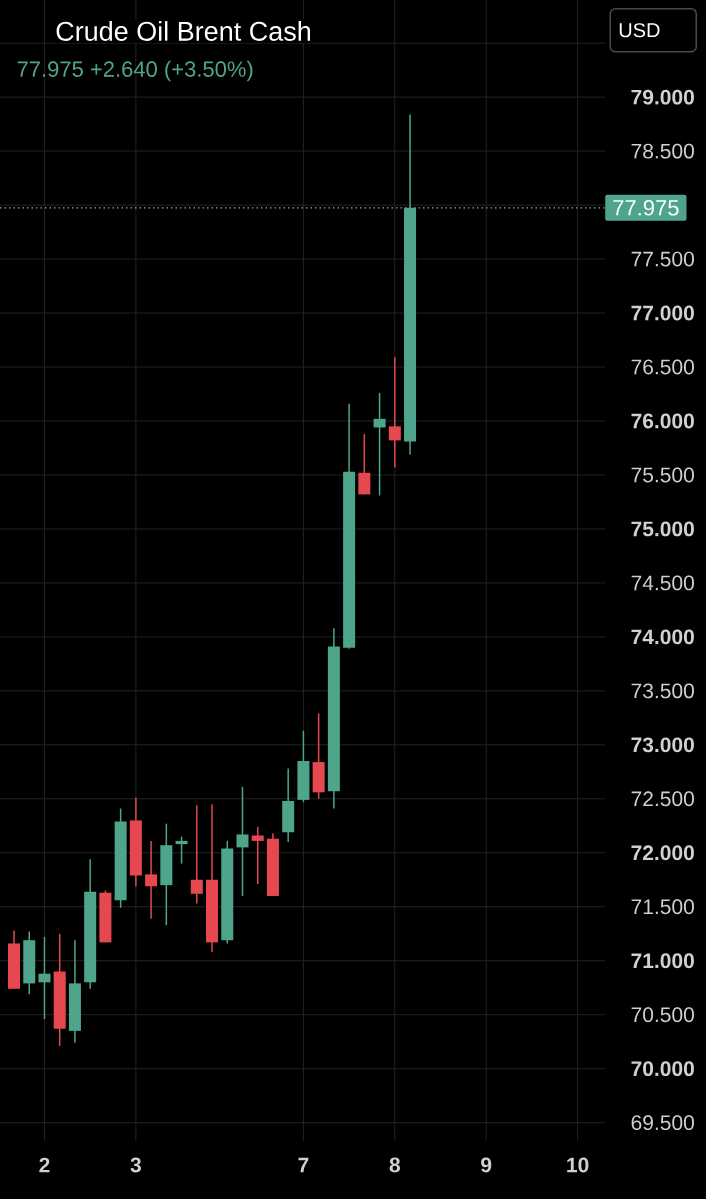  What do you see at coordinates (394, 1165) in the screenshot?
I see `x-tick-label: 8` at bounding box center [394, 1165].